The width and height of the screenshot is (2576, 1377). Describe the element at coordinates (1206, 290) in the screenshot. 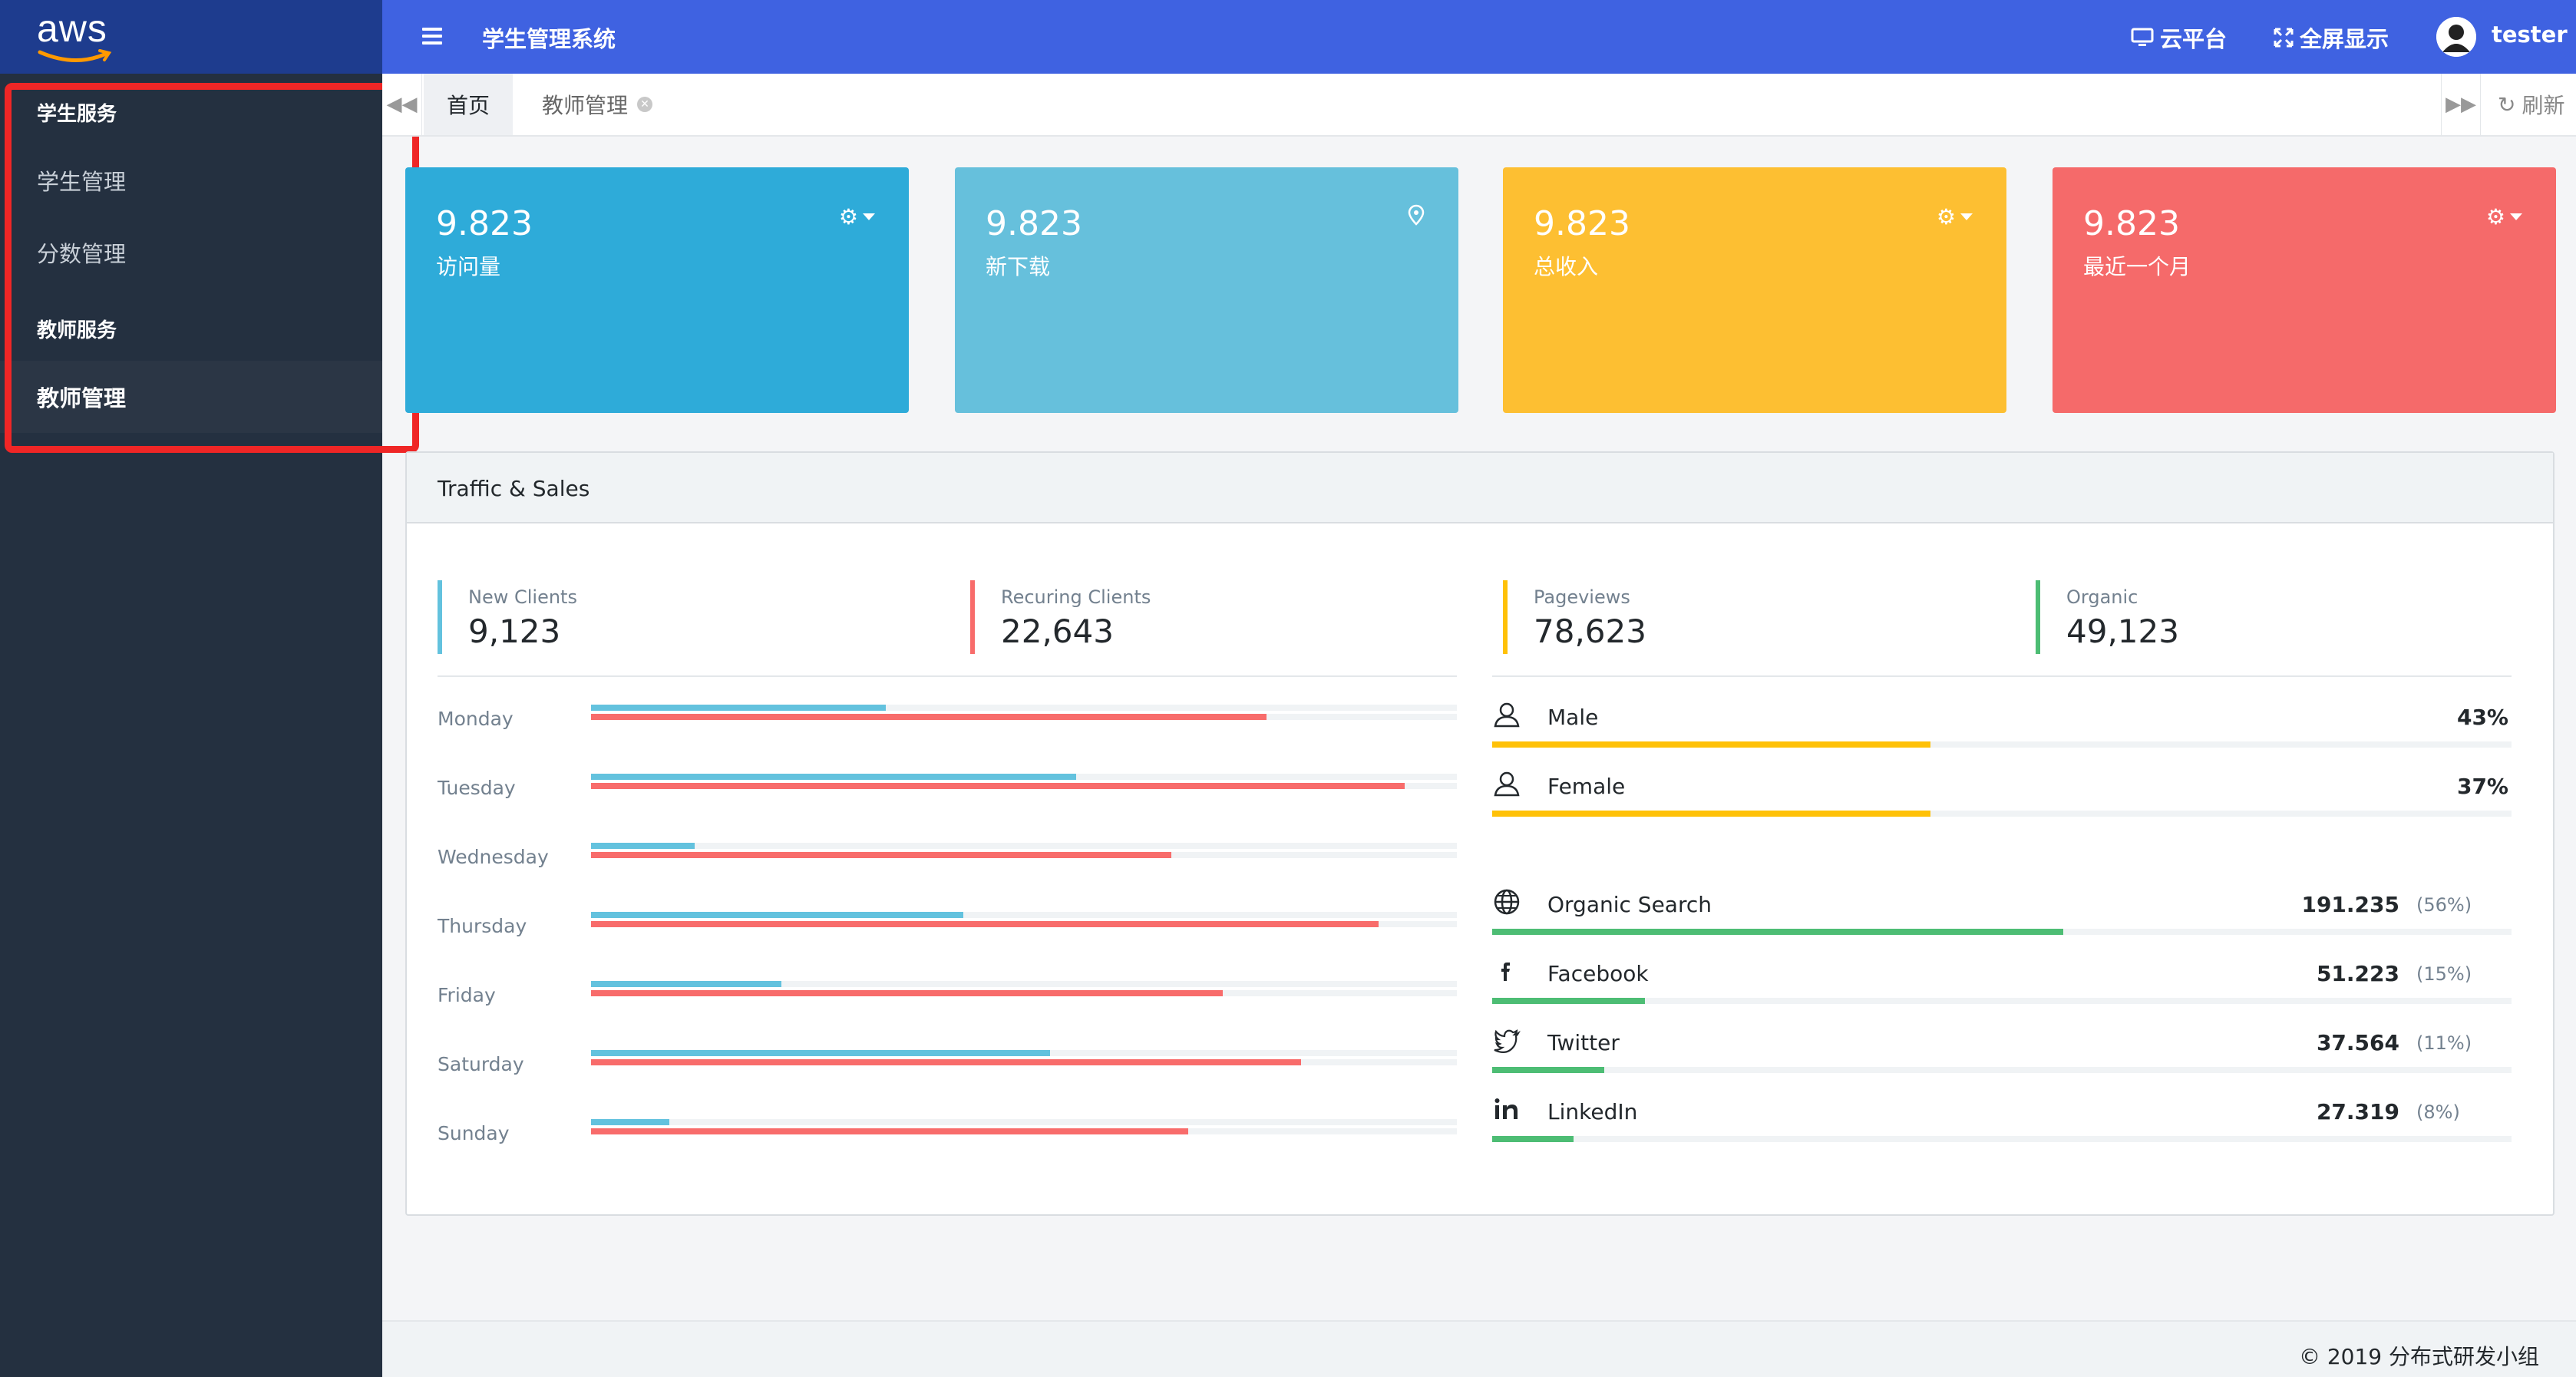

I see `stat-card-downloads: 9.823 新下载` at that location.